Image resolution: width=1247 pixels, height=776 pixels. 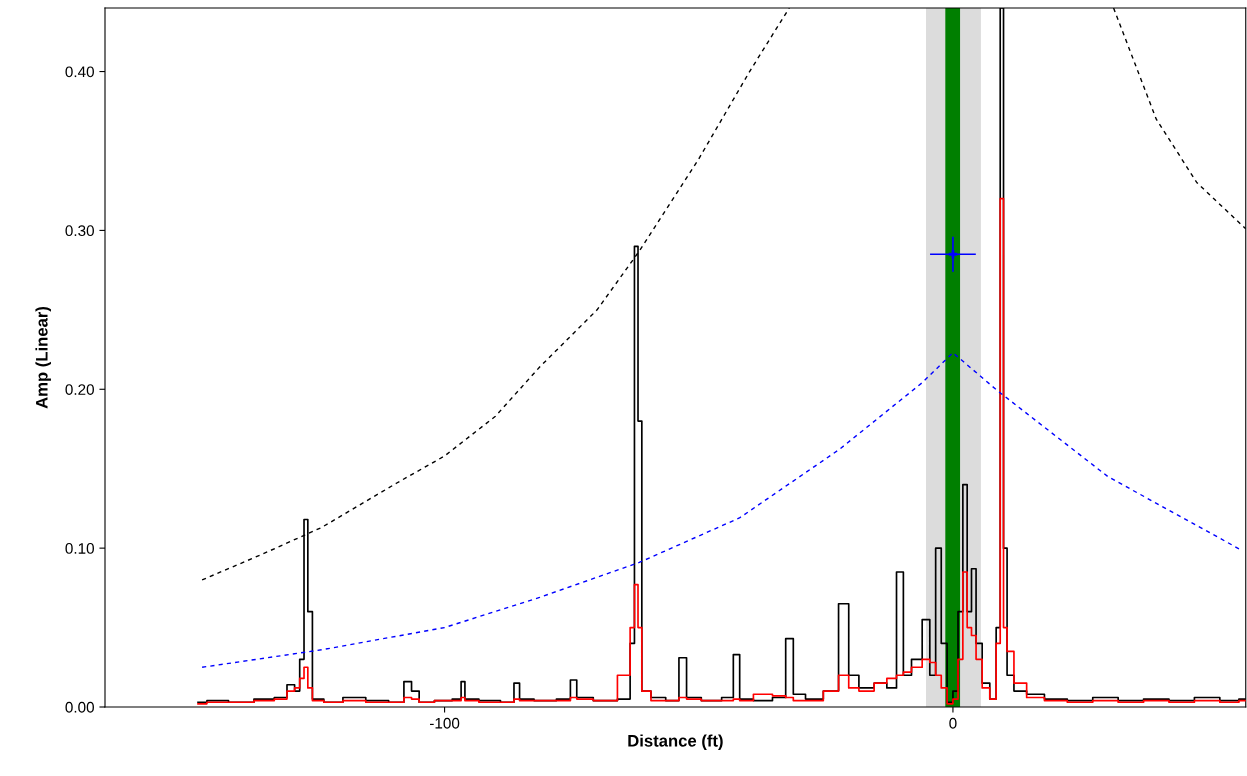 What do you see at coordinates (43, 357) in the screenshot?
I see `y-axis-title: Amp (Linear)` at bounding box center [43, 357].